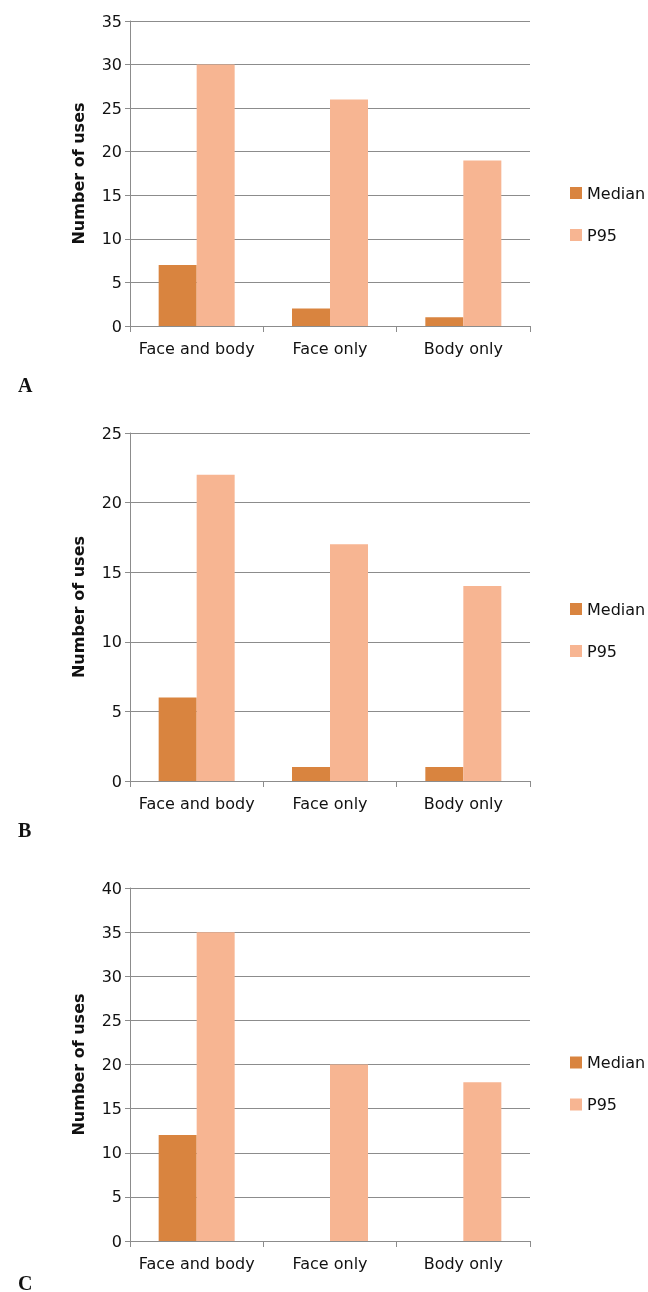 This screenshot has height=1292, width=648. Describe the element at coordinates (25, 830) in the screenshot. I see `text: B` at that location.